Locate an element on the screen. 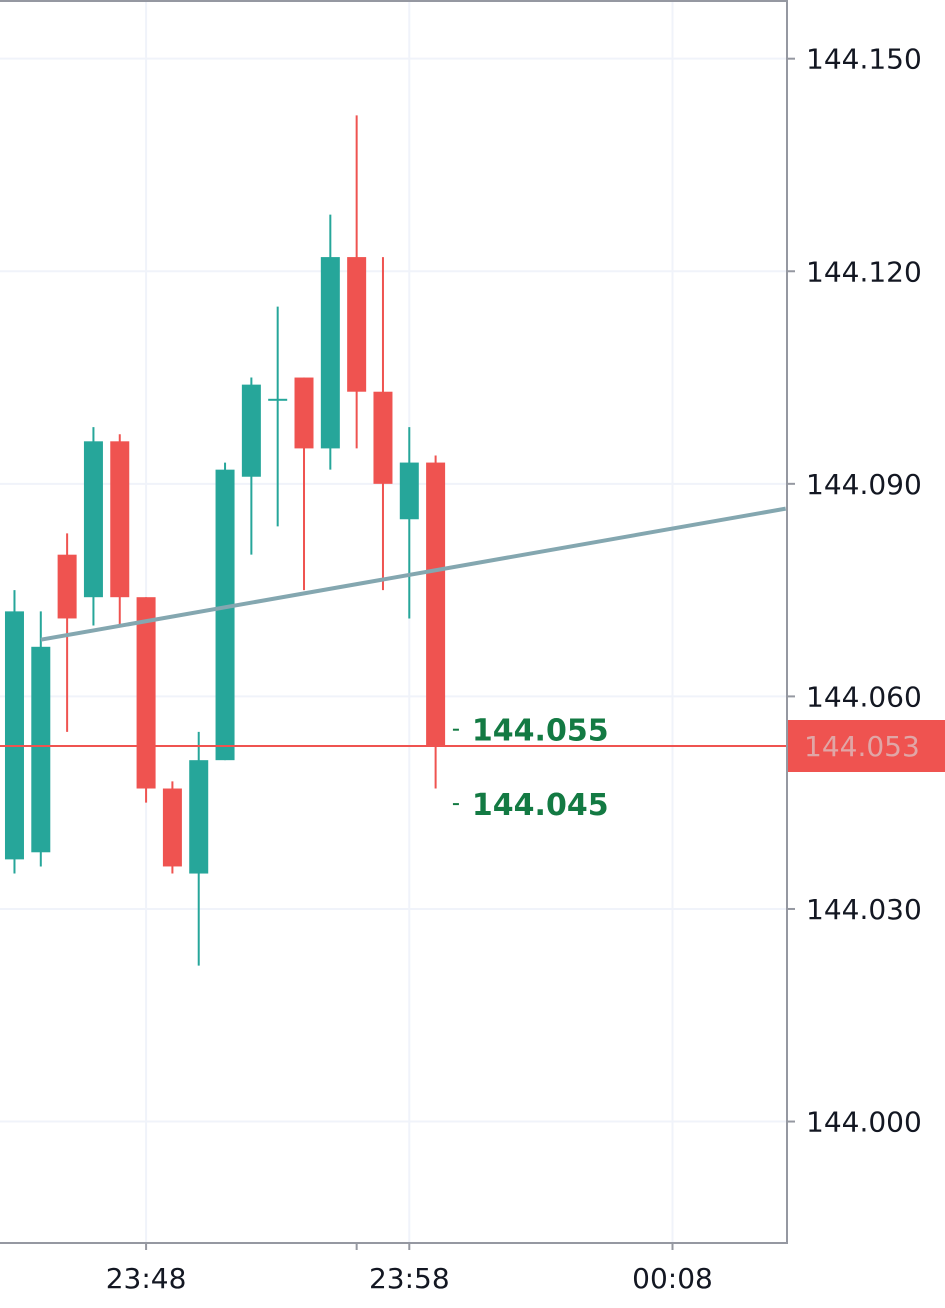 The width and height of the screenshot is (945, 1308). x-tick-label: 23:58 is located at coordinates (409, 1278).